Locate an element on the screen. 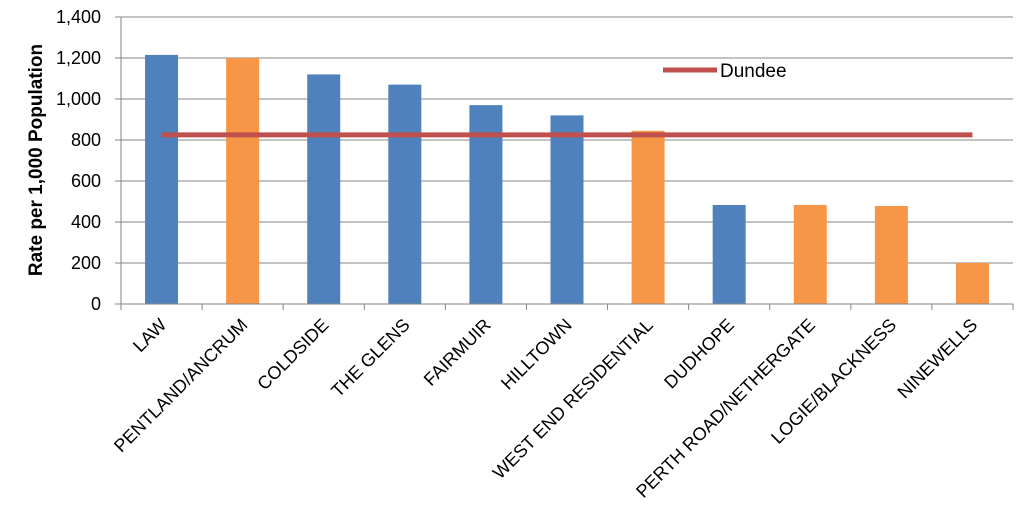  bar-fairmuir is located at coordinates (486, 205).